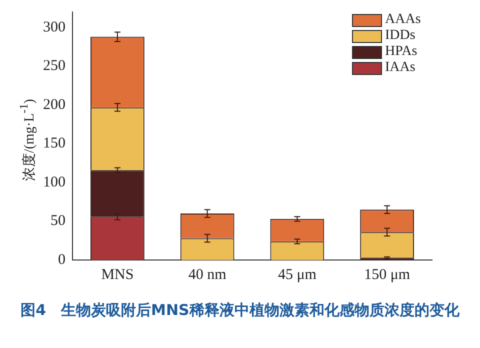 The width and height of the screenshot is (480, 348). Describe the element at coordinates (58, 221) in the screenshot. I see `y-tick-label: 50` at that location.